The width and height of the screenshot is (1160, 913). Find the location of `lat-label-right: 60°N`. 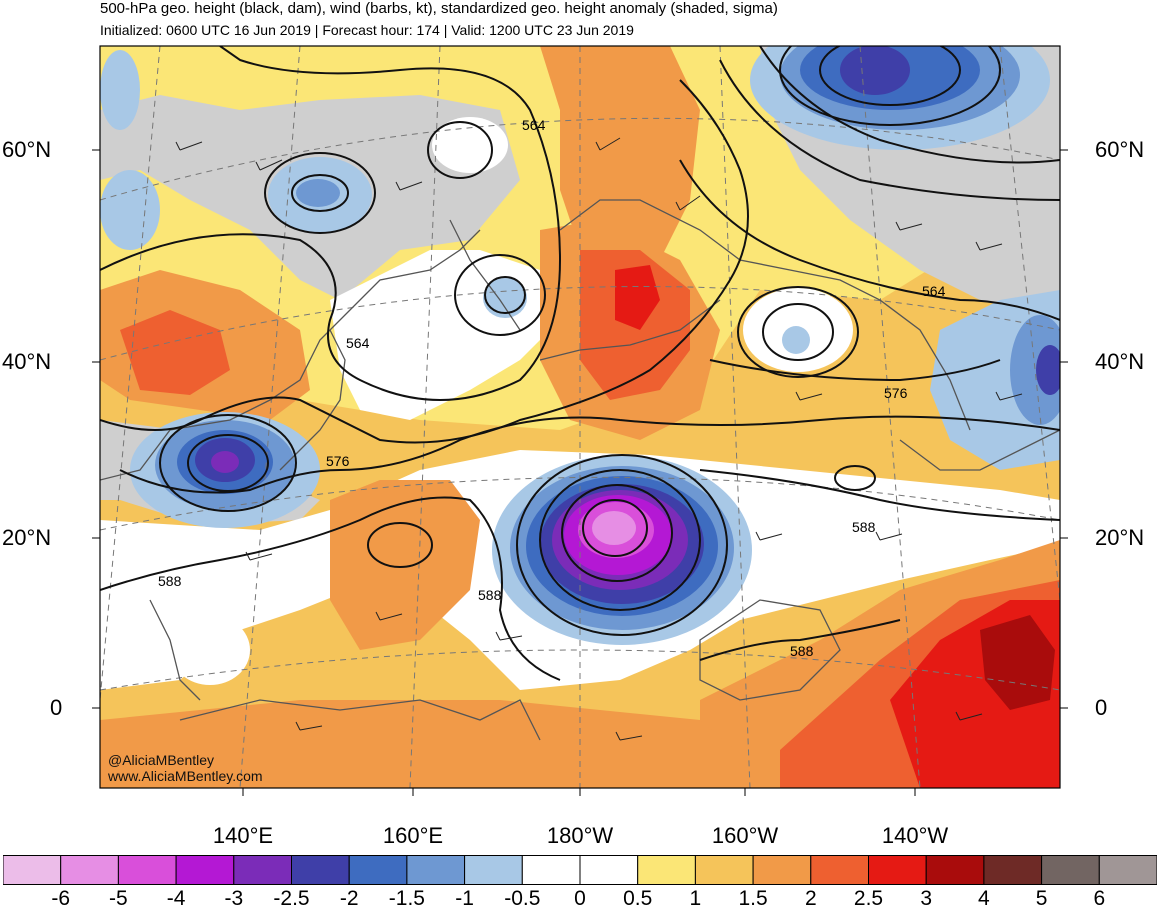

lat-label-right: 60°N is located at coordinates (1120, 149).